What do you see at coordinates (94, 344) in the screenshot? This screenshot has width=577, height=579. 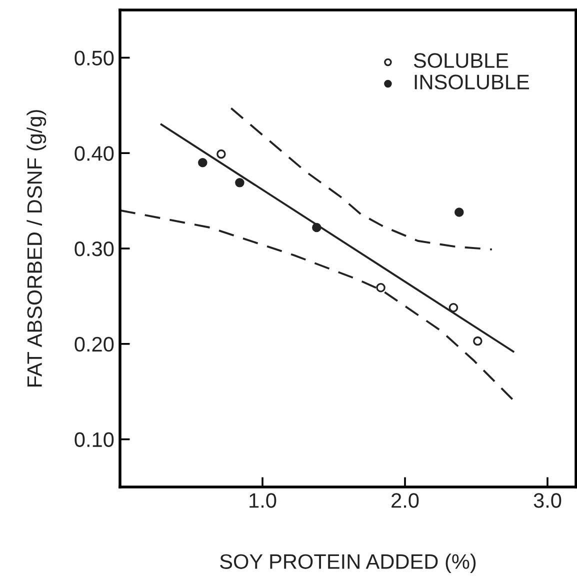 I see `y-tick-label: 0.20` at bounding box center [94, 344].